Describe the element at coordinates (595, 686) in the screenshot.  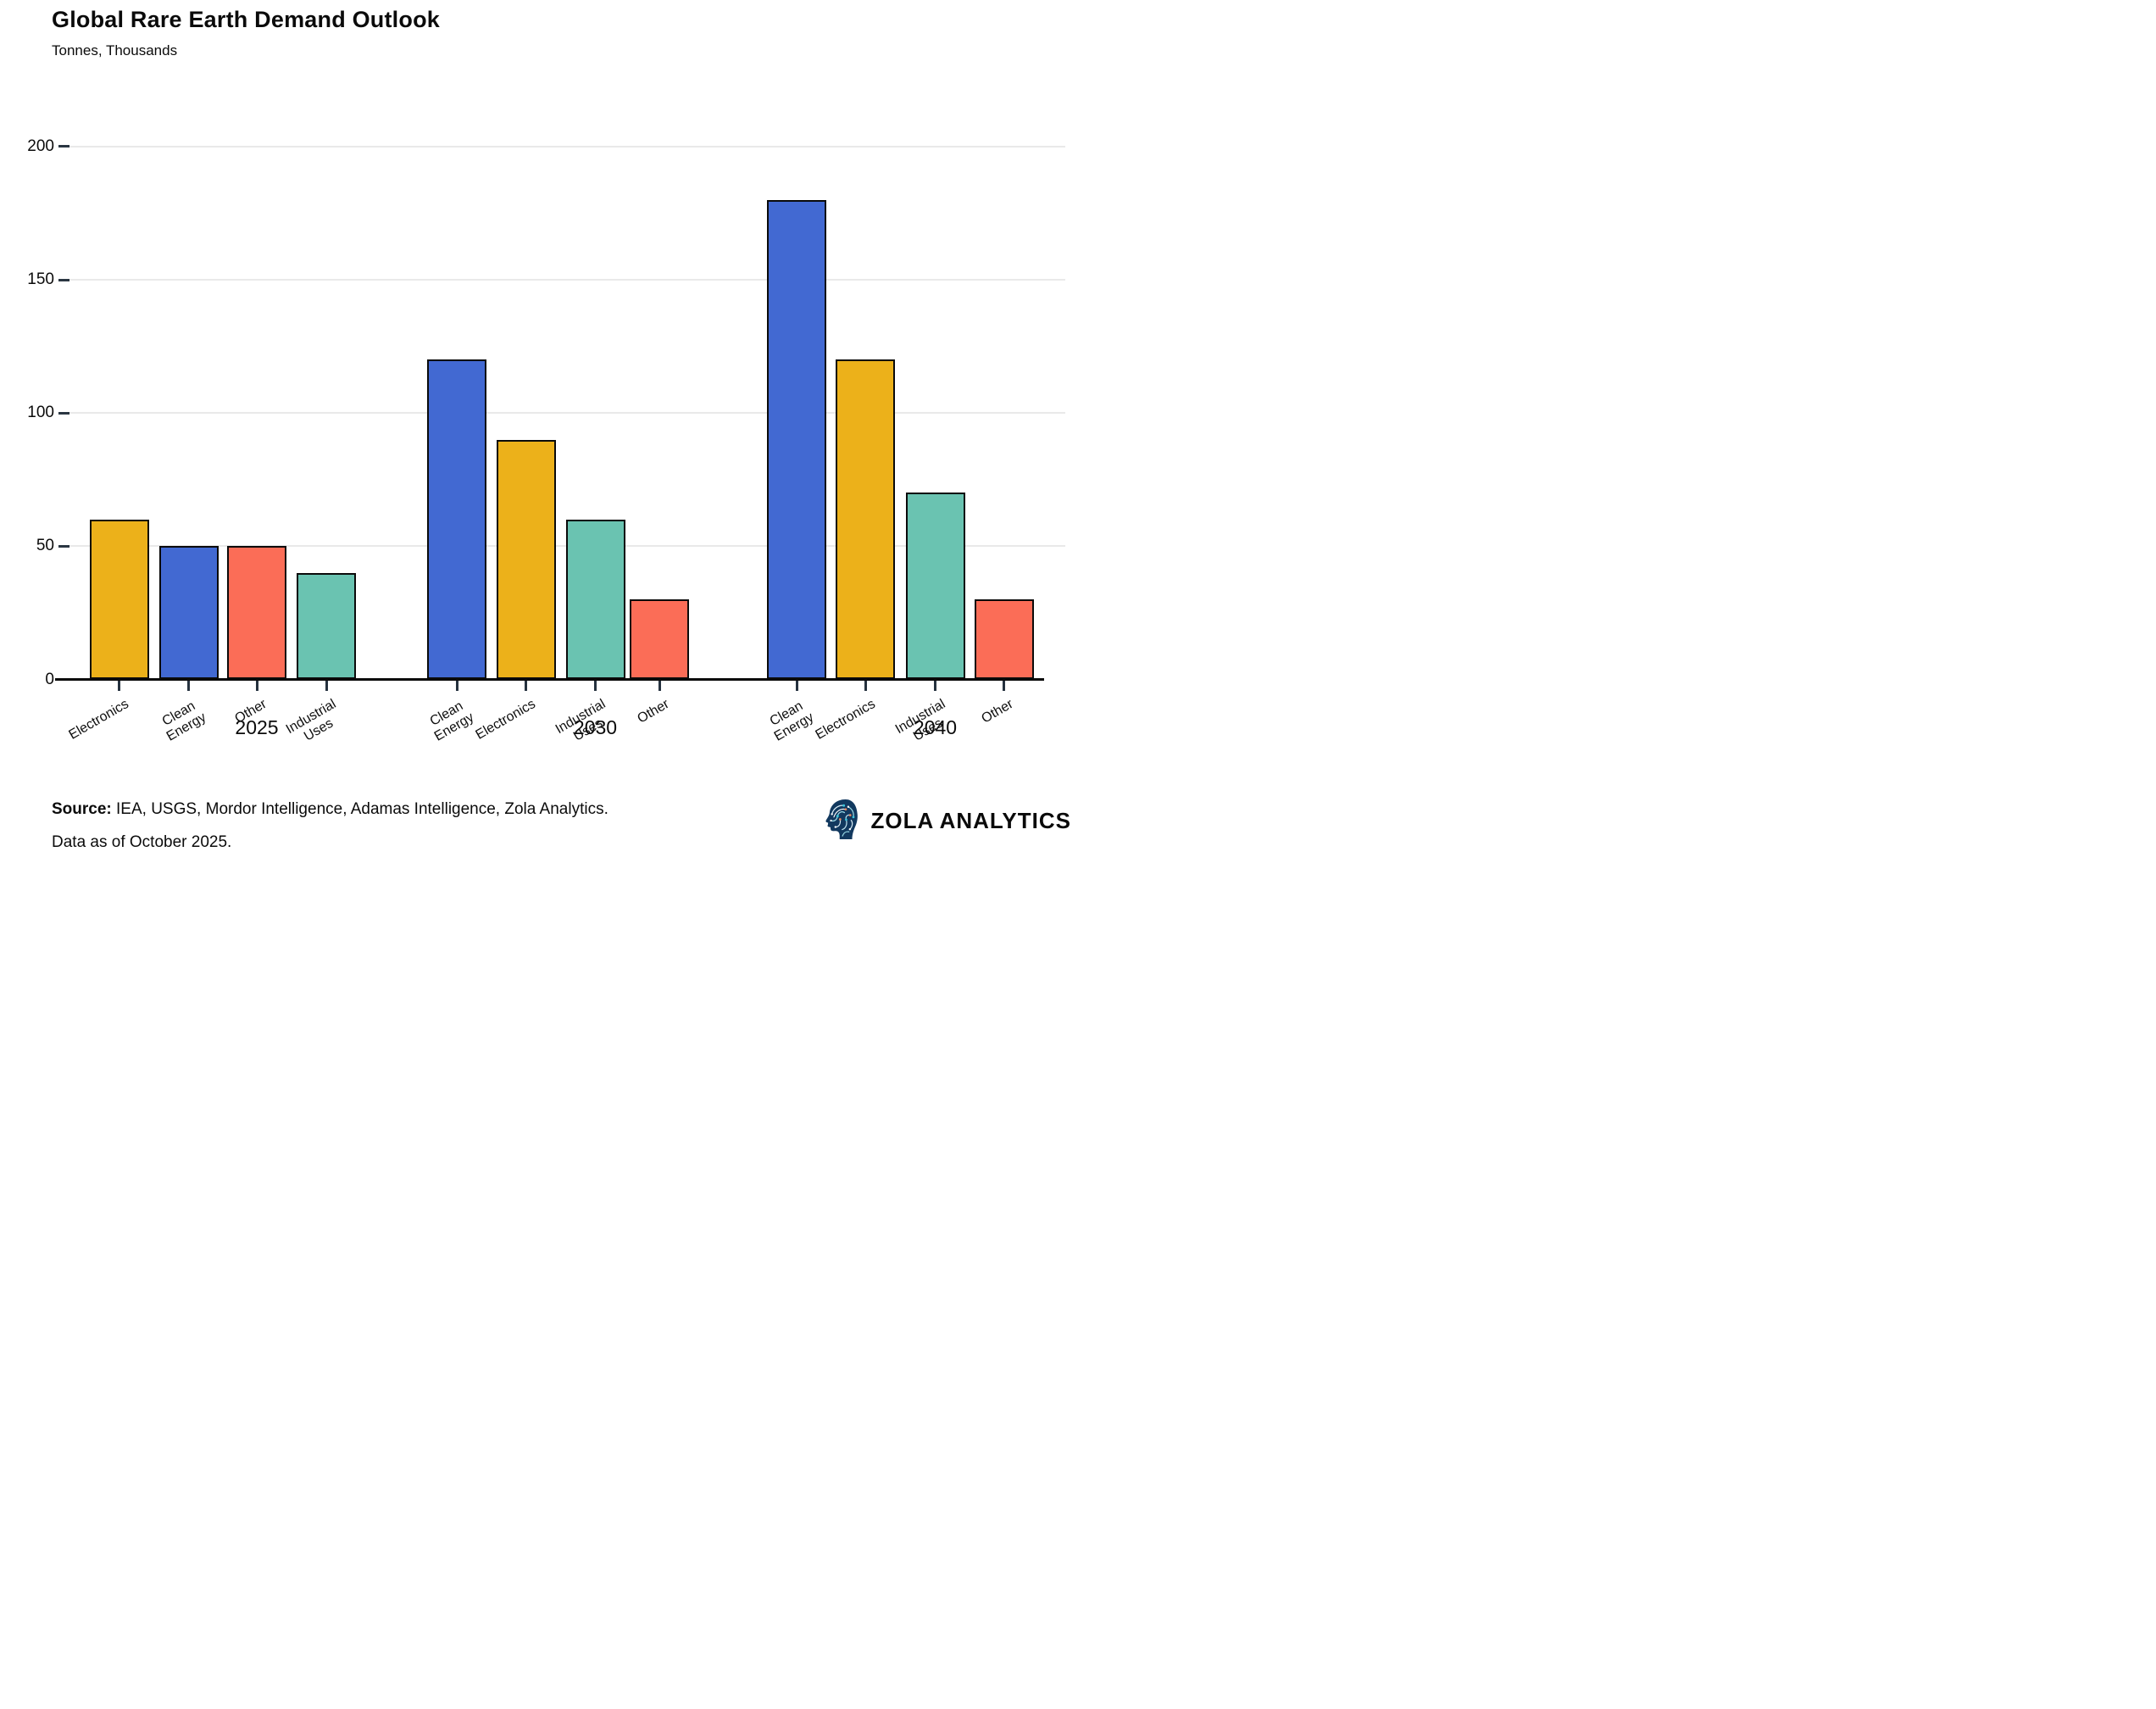
I see `x-tick-2030-industrial-uses` at that location.